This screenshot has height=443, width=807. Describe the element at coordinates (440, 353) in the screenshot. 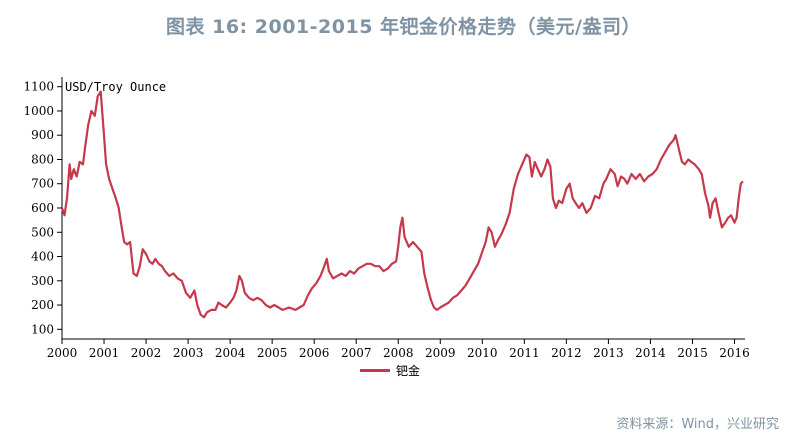

I see `x-tick-label: 2009` at that location.